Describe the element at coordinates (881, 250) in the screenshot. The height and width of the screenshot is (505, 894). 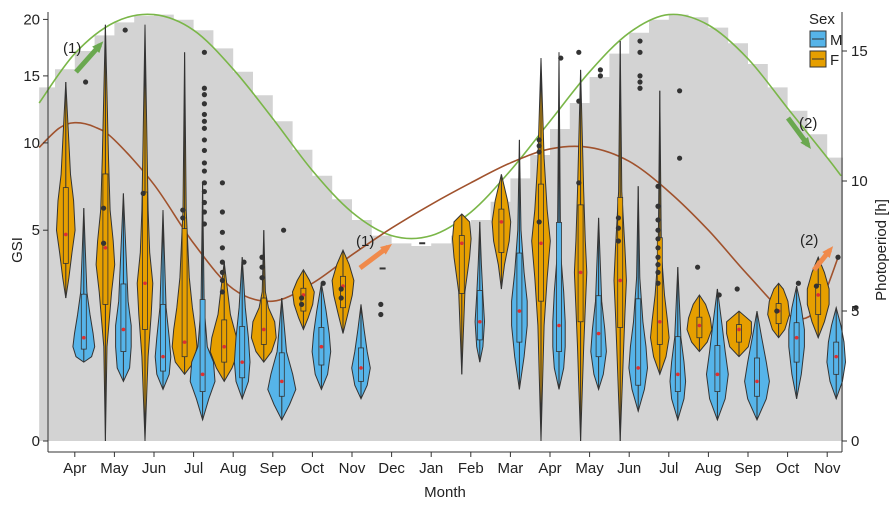
I see `y2-axis-title: Photoperiod [h]` at that location.